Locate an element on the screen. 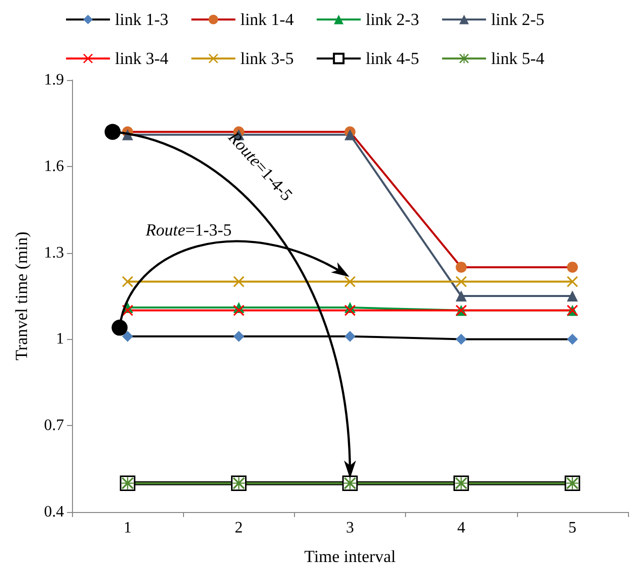  legend-label: link 2-5 is located at coordinates (517, 19).